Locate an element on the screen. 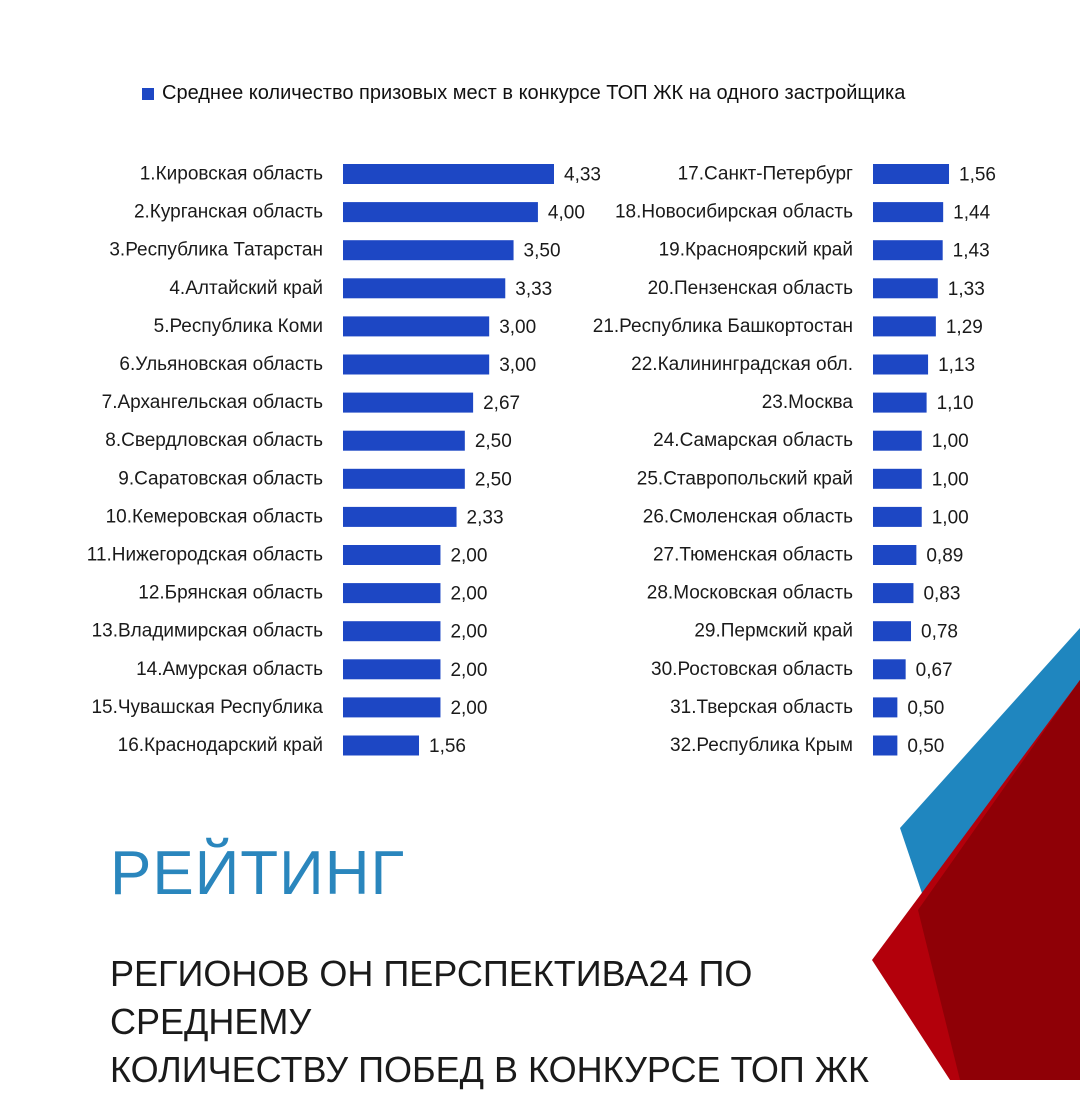 The width and height of the screenshot is (1080, 1094). category-label: 18.Новосибирская область is located at coordinates (734, 212).